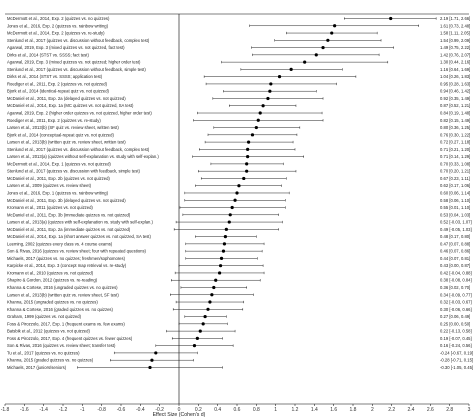  What do you see at coordinates (455, 33) in the screenshot?
I see `effect-size-value: 1.58 [1.11, 2.05]` at bounding box center [455, 33].